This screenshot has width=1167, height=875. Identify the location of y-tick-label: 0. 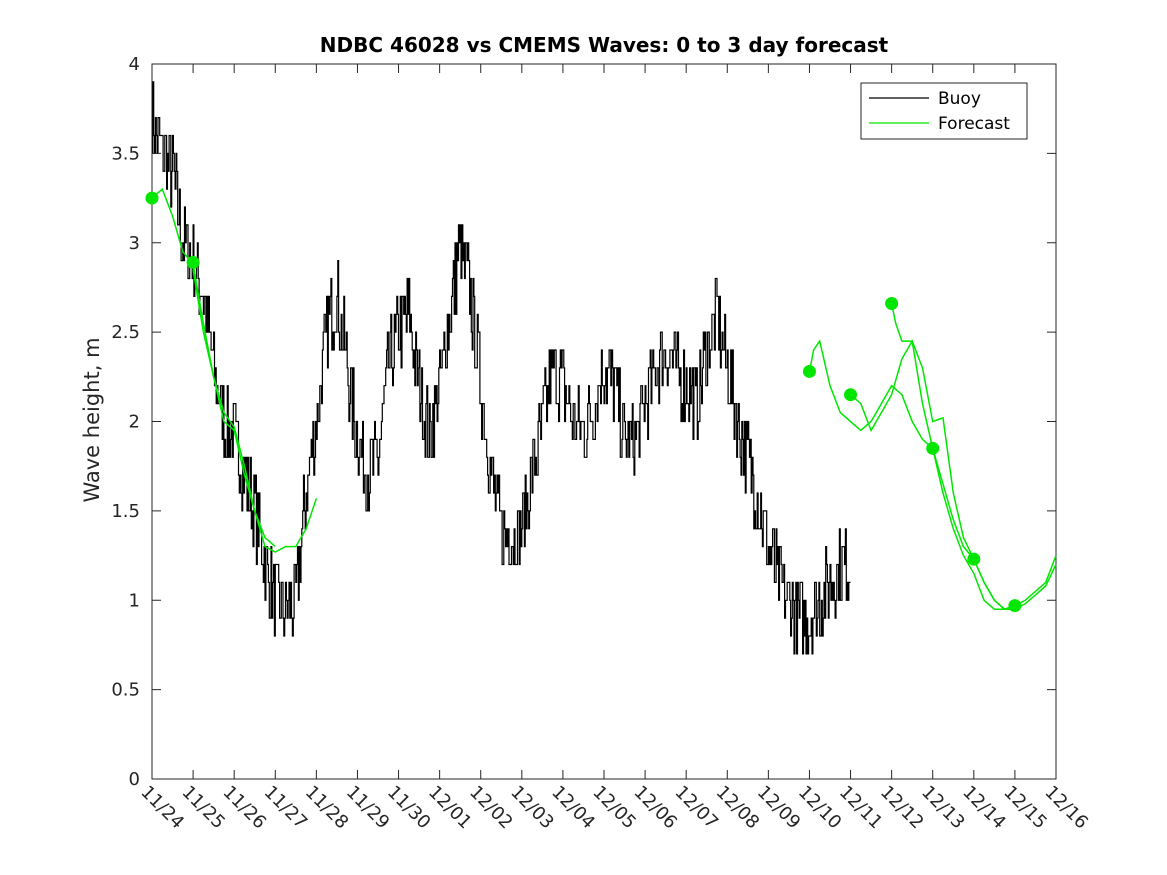
(134, 779).